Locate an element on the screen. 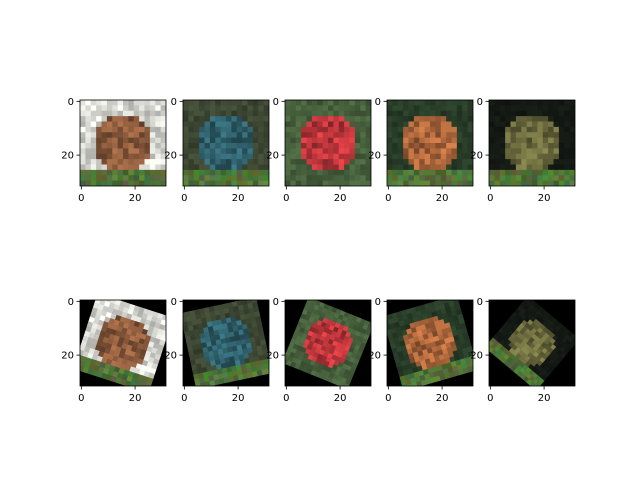  panel-1-0: 0 20 0 20 is located at coordinates (114, 350).